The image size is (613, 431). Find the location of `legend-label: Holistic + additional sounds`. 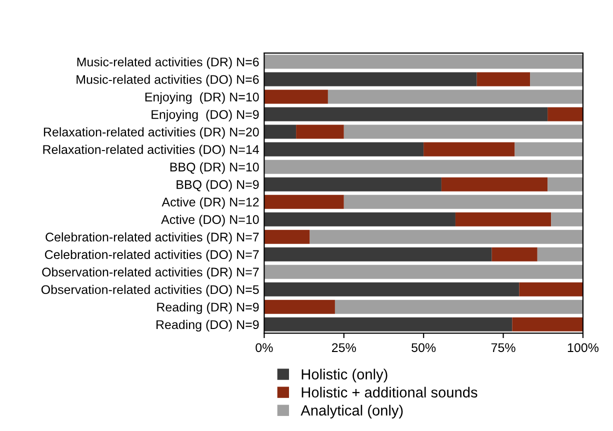

legend-label: Holistic + additional sounds is located at coordinates (390, 392).